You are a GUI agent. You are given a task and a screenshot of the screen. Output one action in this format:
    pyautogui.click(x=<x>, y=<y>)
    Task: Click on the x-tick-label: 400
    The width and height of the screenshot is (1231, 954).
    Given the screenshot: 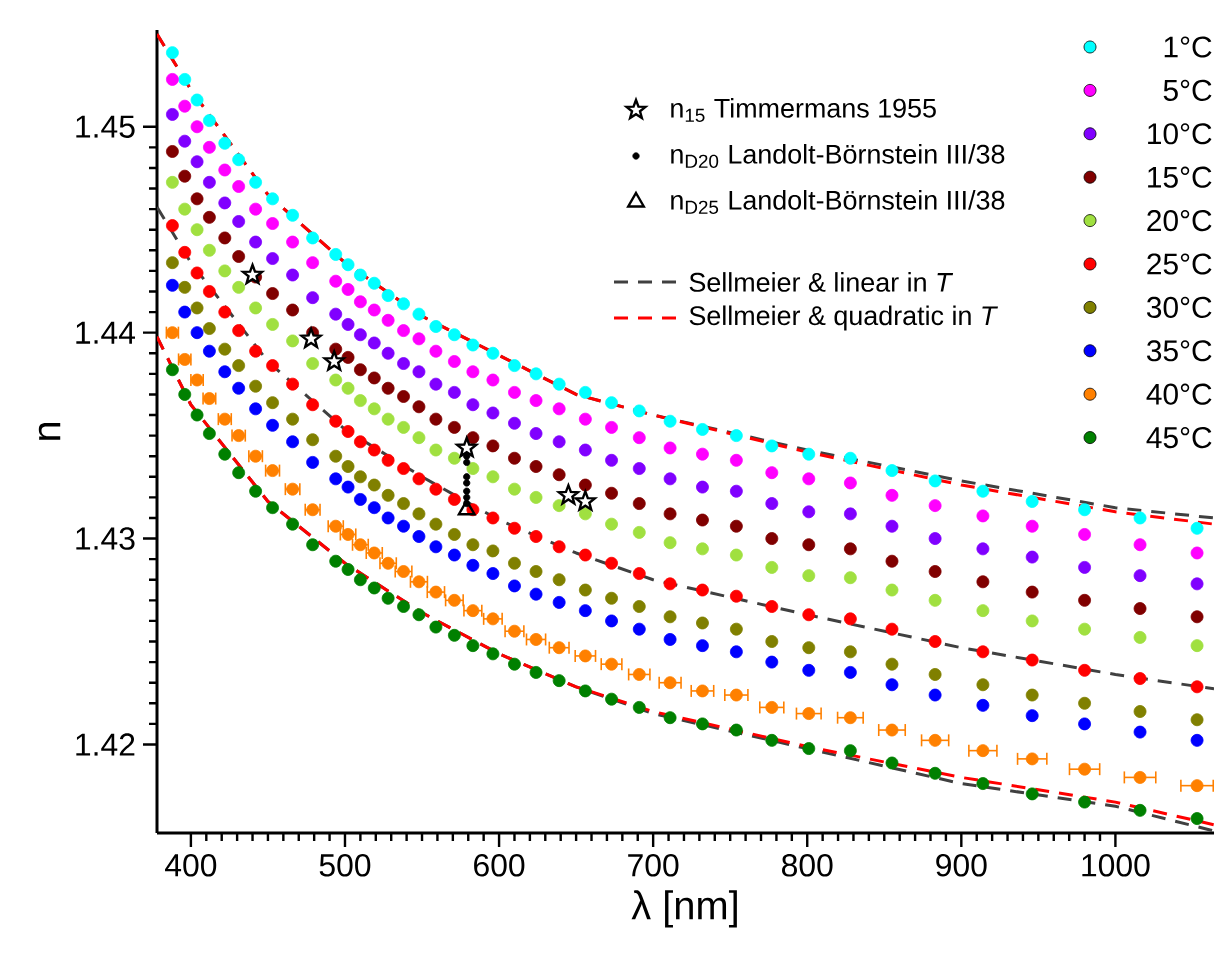 What is the action you would take?
    pyautogui.click(x=191, y=865)
    